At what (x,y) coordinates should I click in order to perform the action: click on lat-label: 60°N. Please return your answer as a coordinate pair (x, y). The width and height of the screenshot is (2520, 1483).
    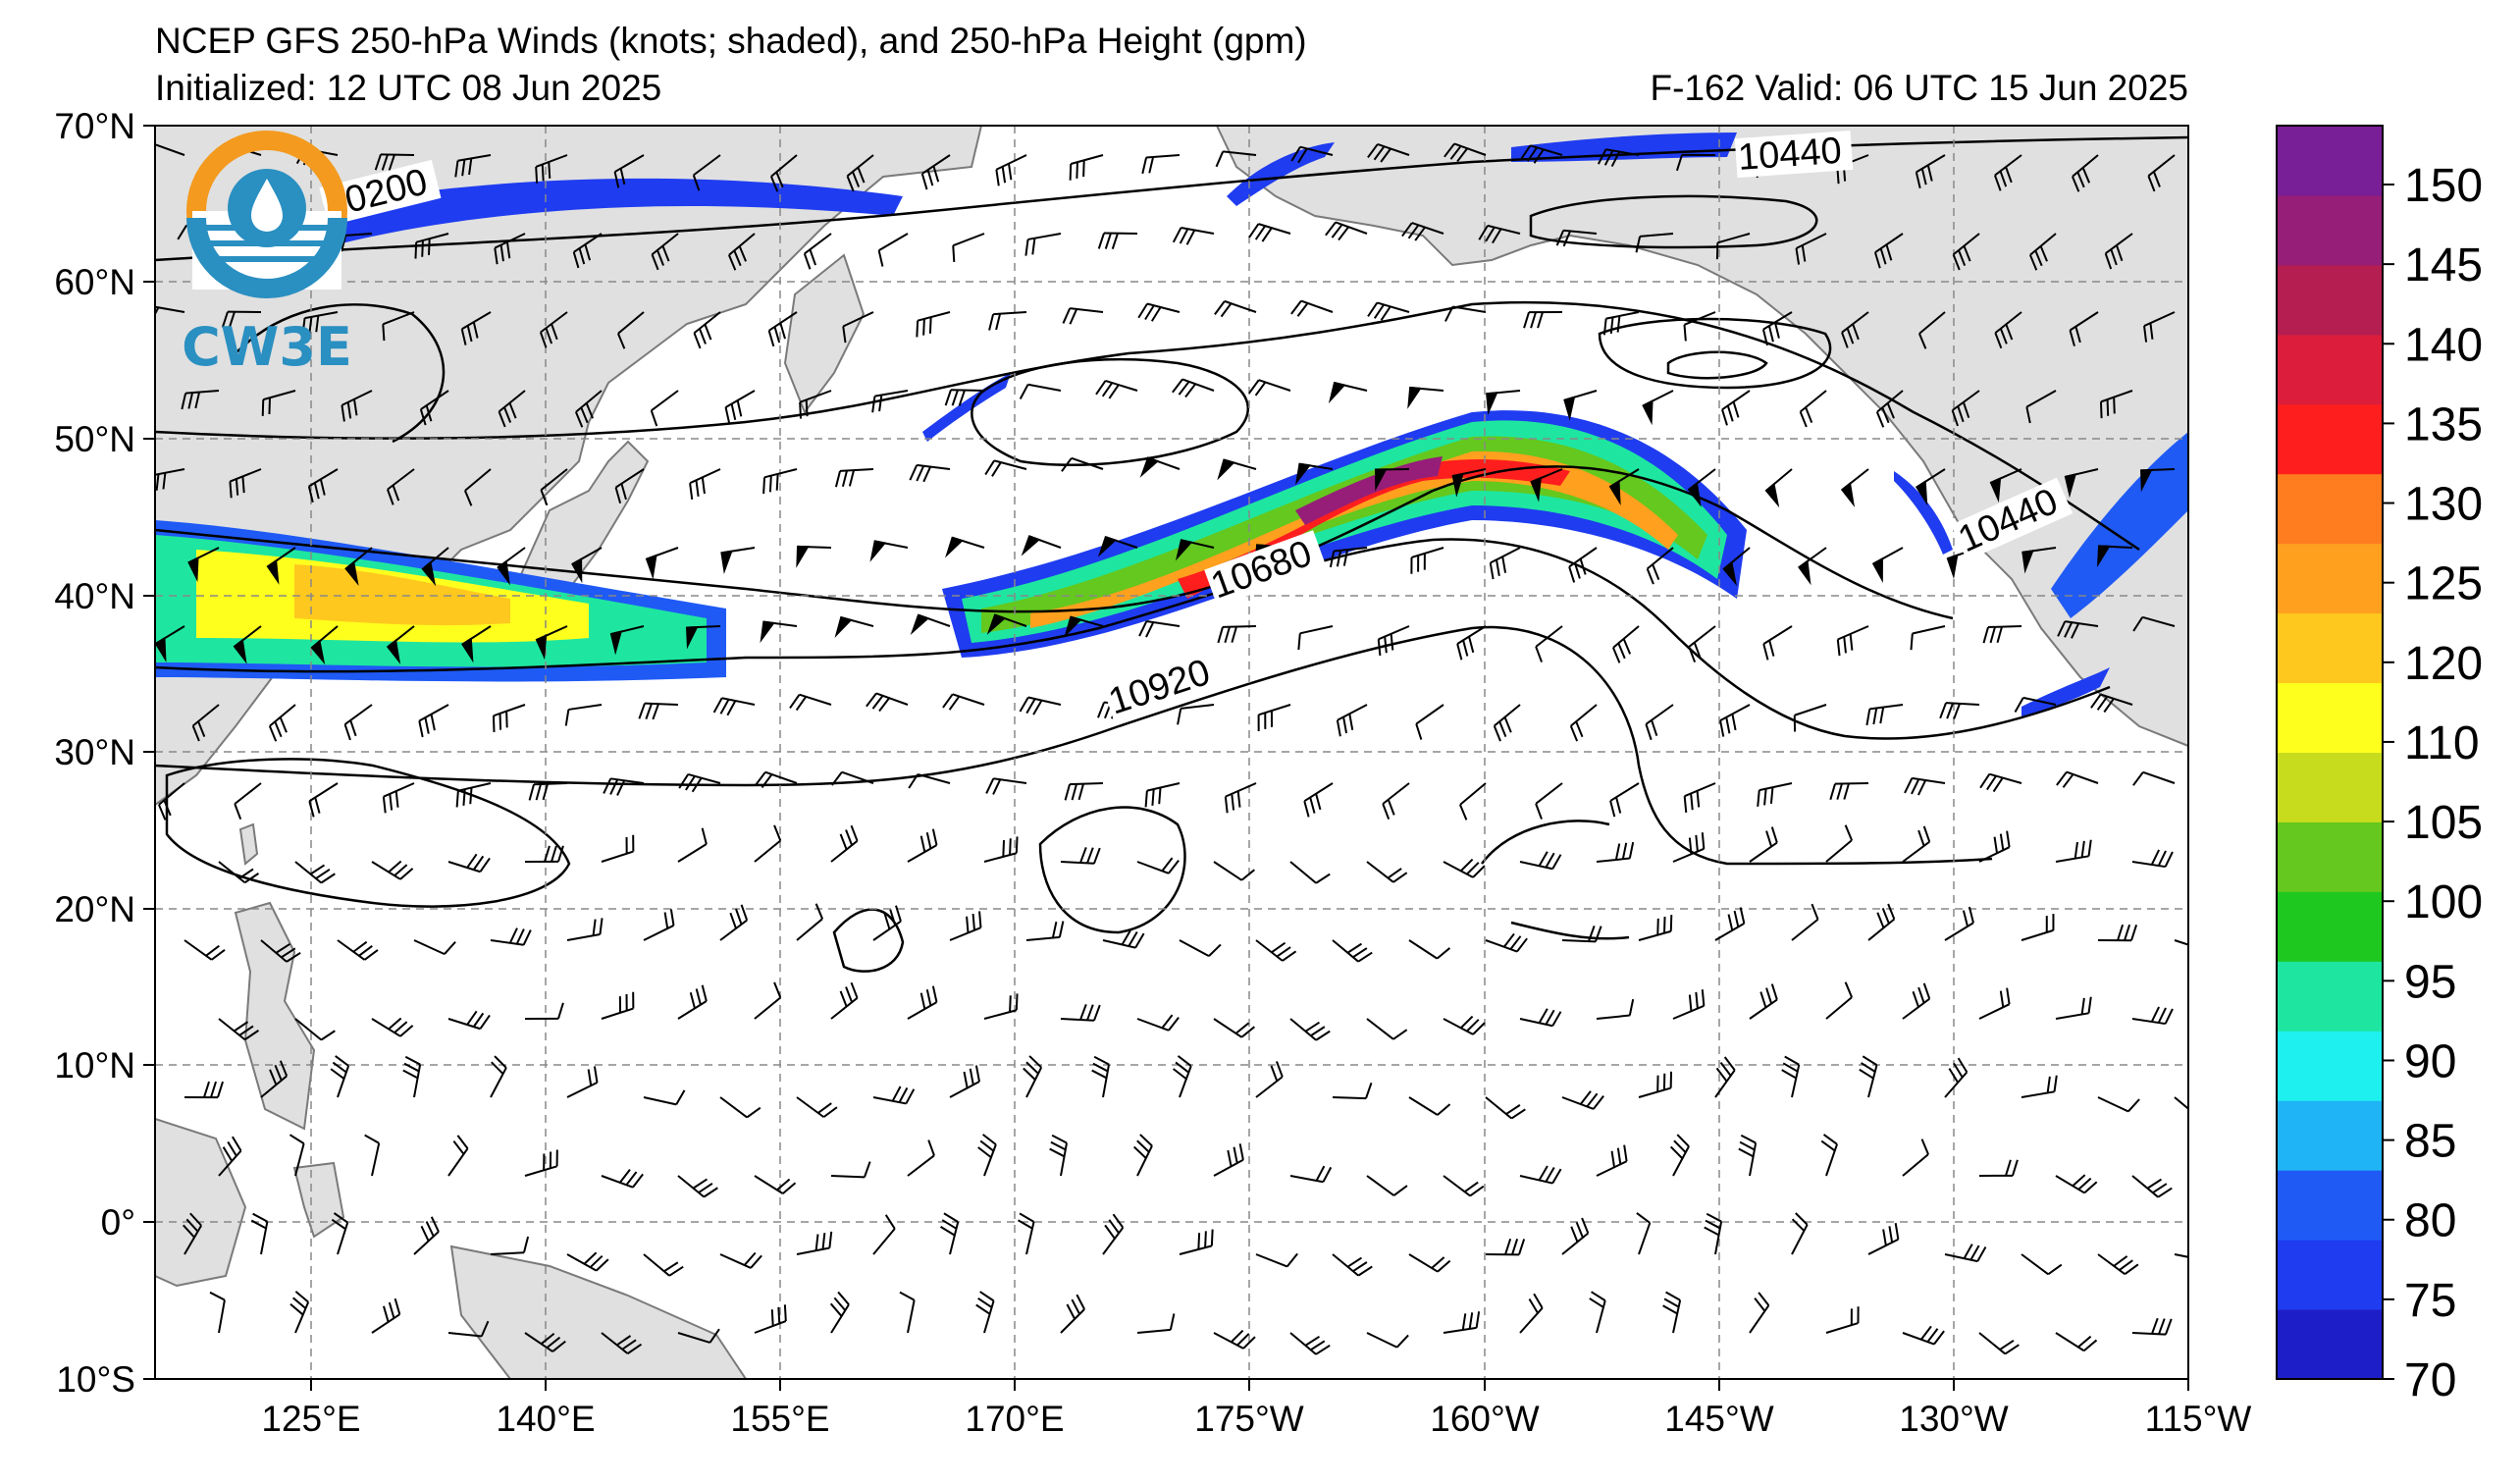
    Looking at the image, I should click on (94, 282).